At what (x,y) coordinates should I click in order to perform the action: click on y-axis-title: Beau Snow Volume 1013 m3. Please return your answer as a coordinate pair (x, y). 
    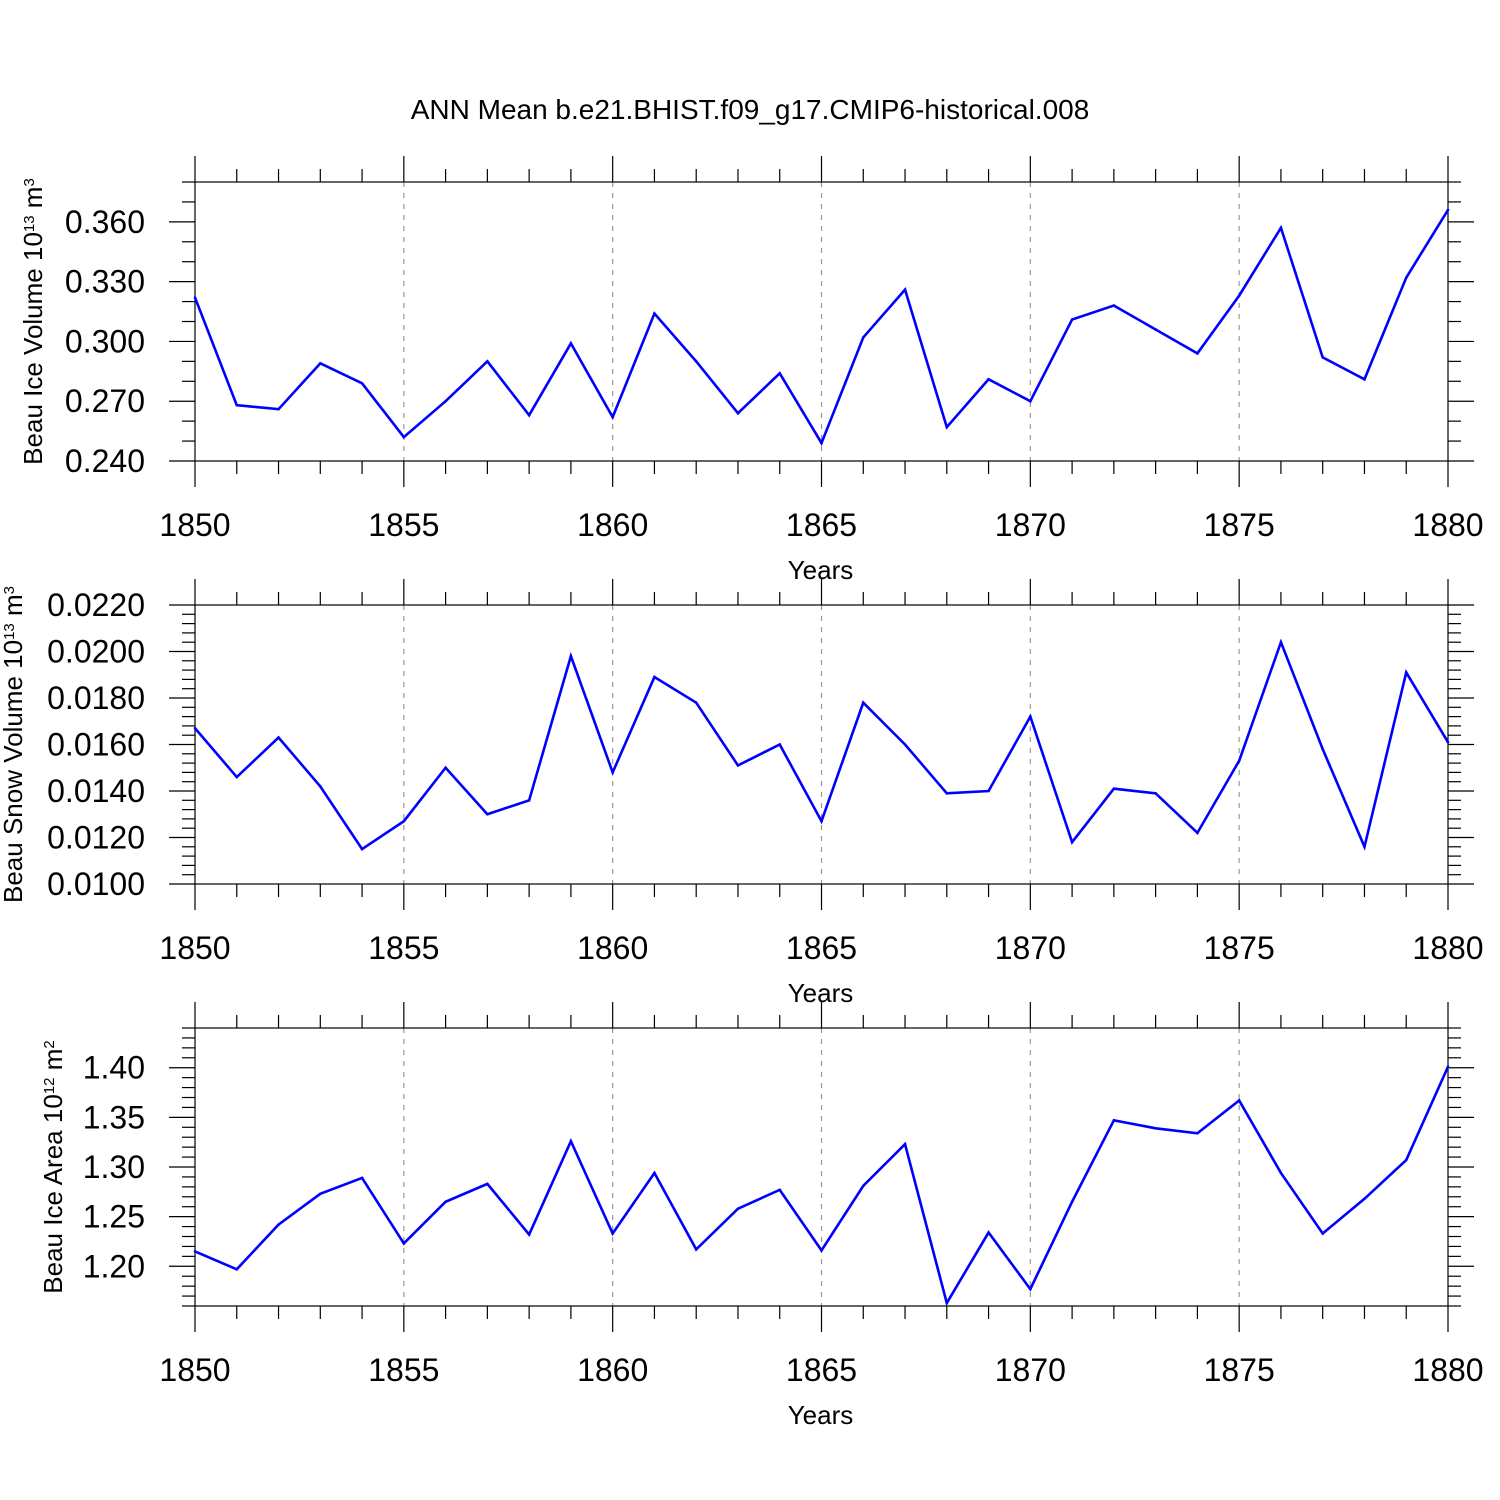
    Looking at the image, I should click on (14, 744).